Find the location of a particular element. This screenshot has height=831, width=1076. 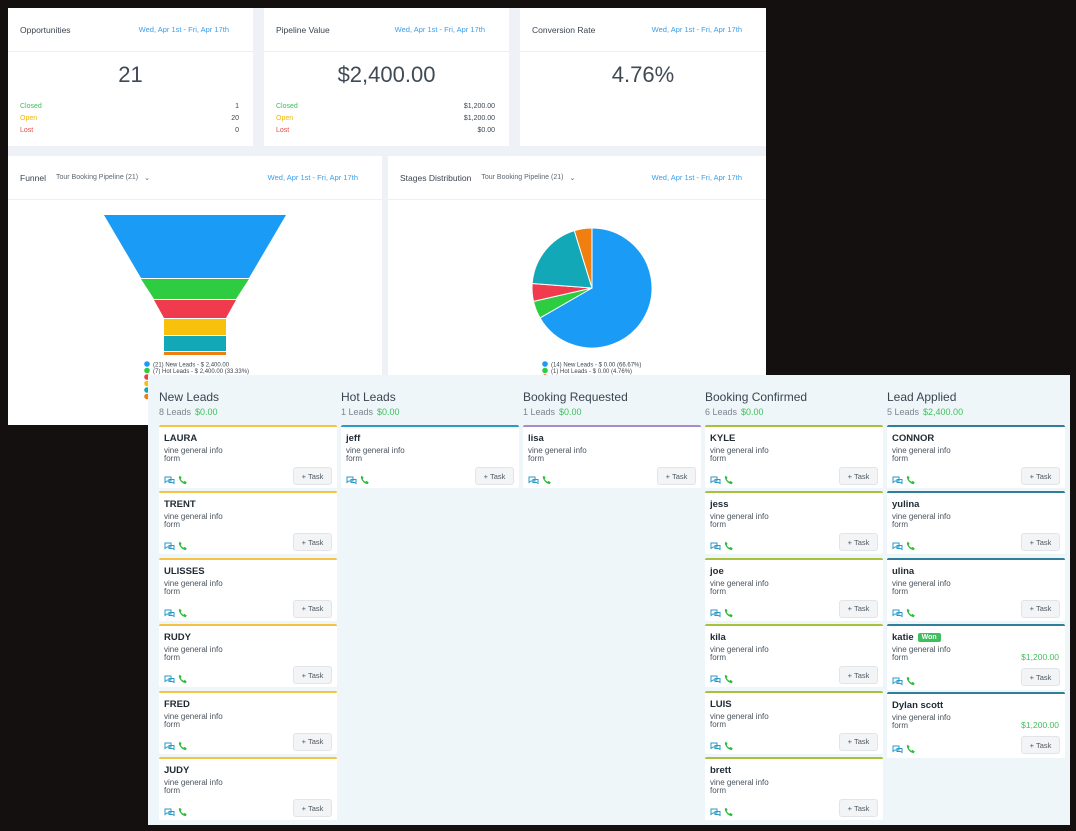

lead-card: jeff vine general info form + Task is located at coordinates (430, 456).